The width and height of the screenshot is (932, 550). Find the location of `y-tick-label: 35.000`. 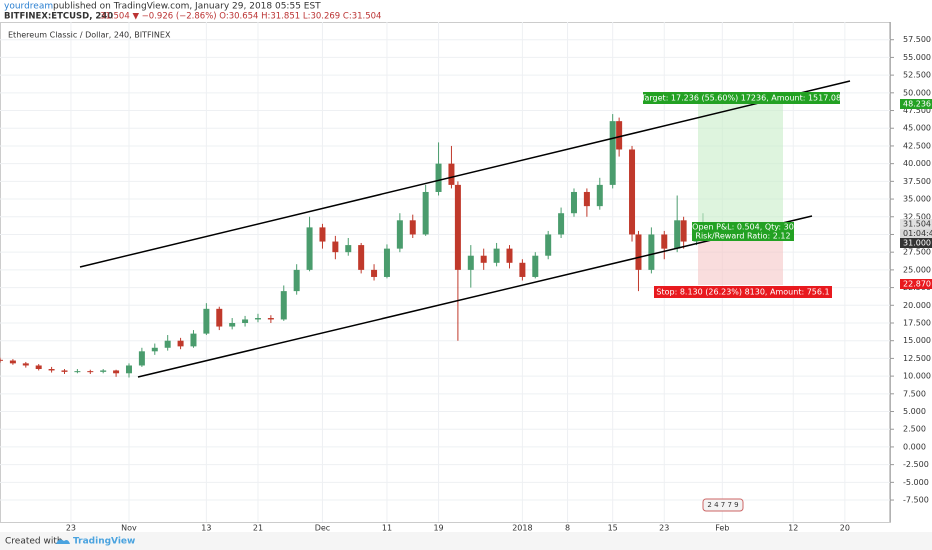

y-tick-label: 35.000 is located at coordinates (917, 199).